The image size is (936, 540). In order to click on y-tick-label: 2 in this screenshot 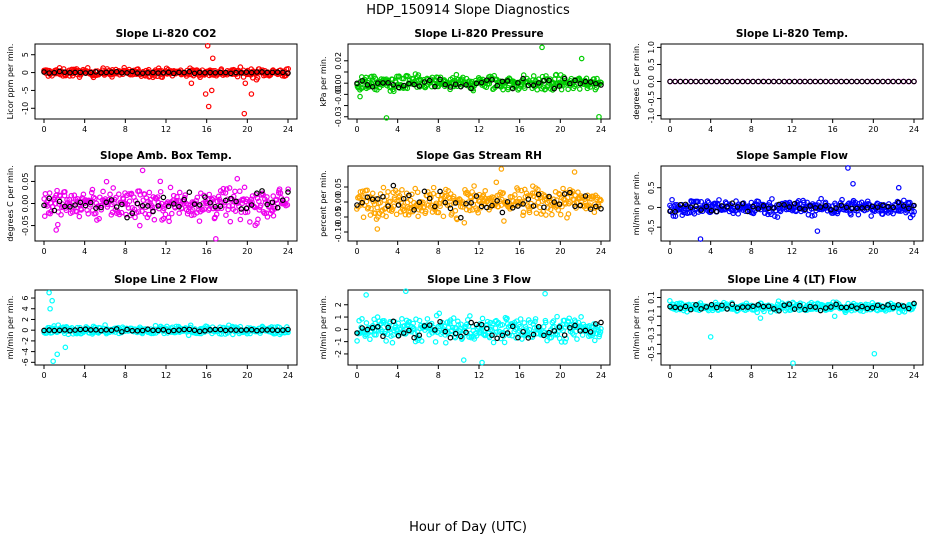, I will do `click(25, 319)`.